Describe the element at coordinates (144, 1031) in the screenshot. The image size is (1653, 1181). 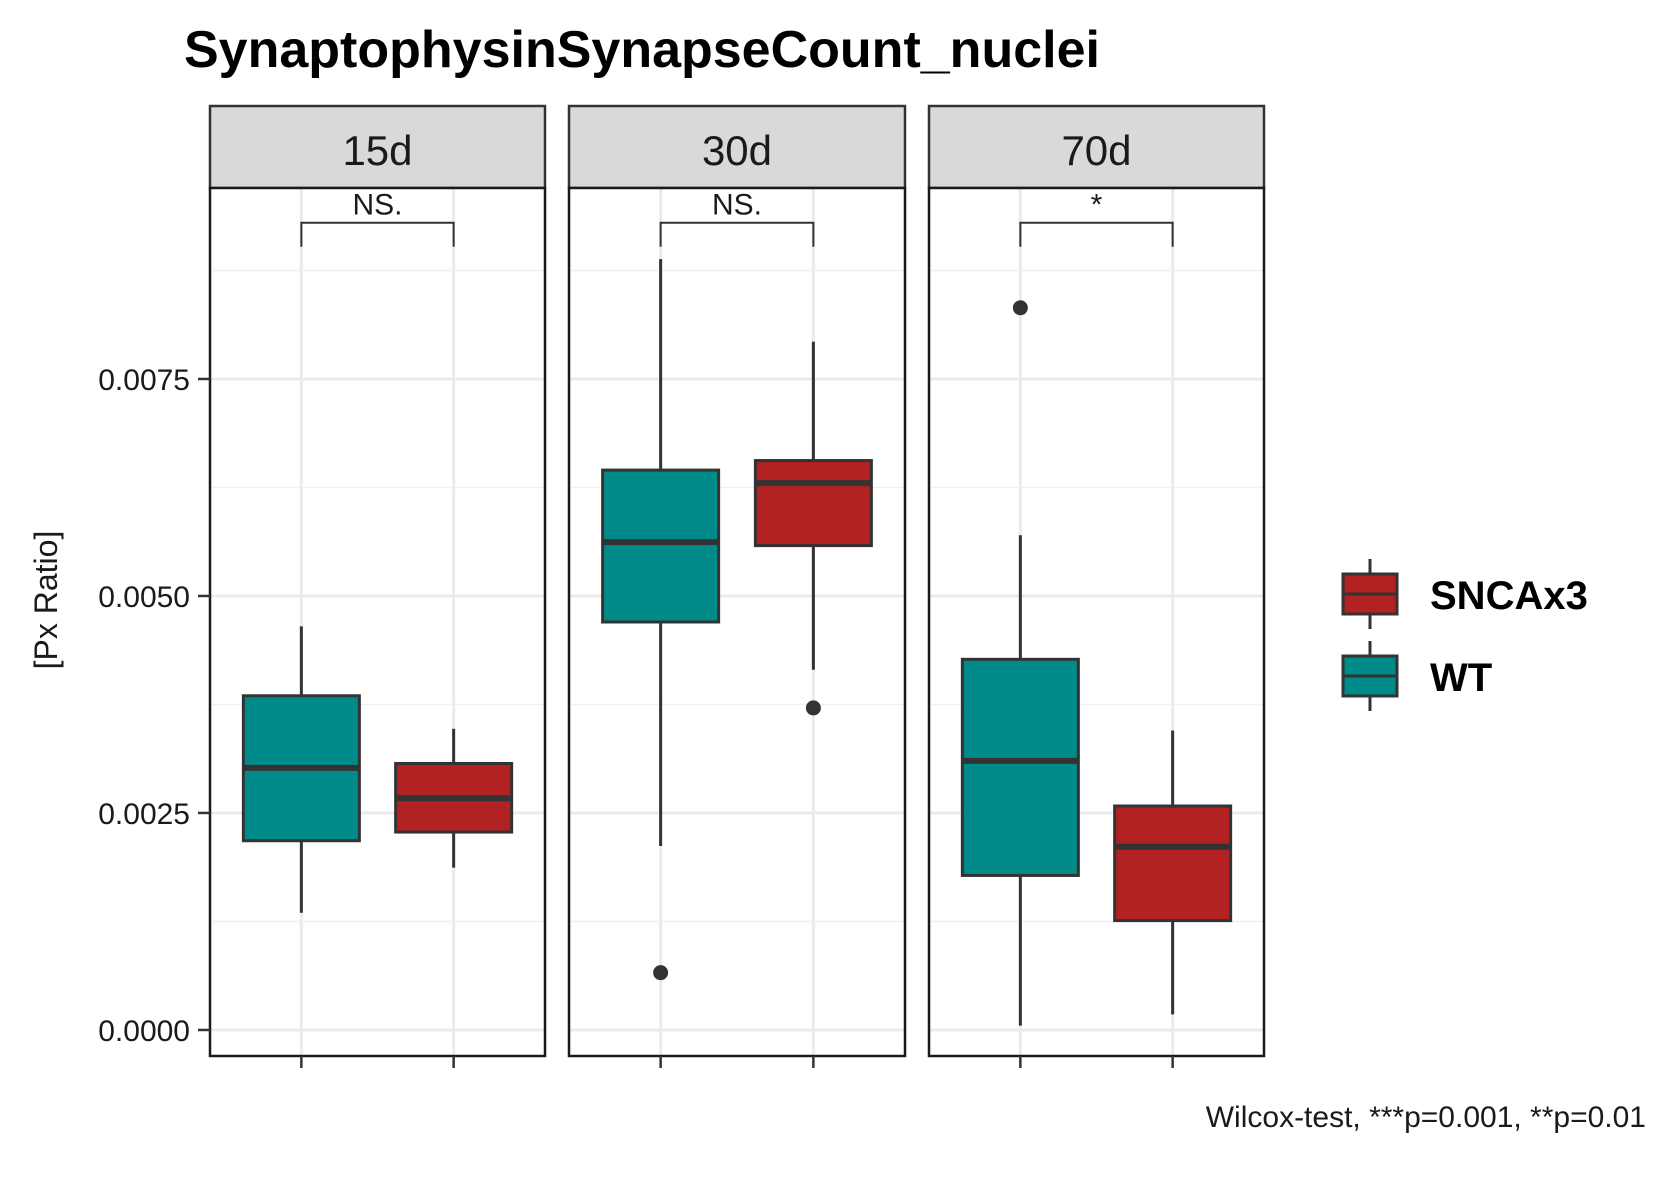
I see `y-tick-label: 0.0000` at that location.